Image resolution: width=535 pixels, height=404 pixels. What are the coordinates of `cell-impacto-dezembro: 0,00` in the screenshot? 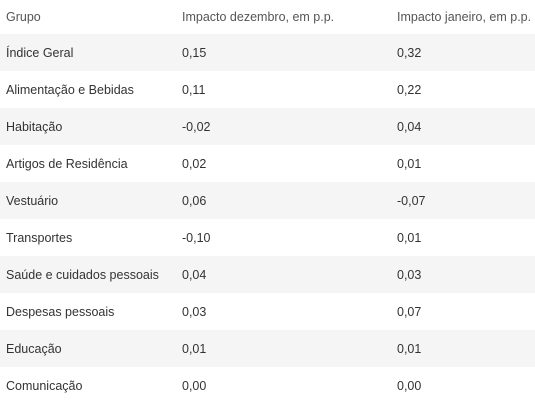 It's located at (194, 385).